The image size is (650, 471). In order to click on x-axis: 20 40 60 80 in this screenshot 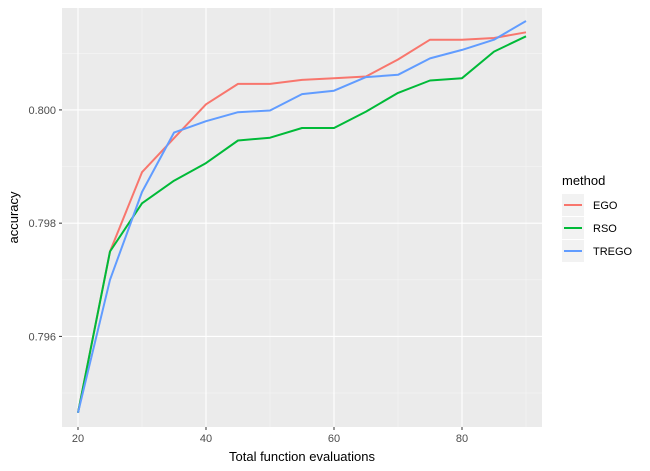, I will do `click(270, 436)`.